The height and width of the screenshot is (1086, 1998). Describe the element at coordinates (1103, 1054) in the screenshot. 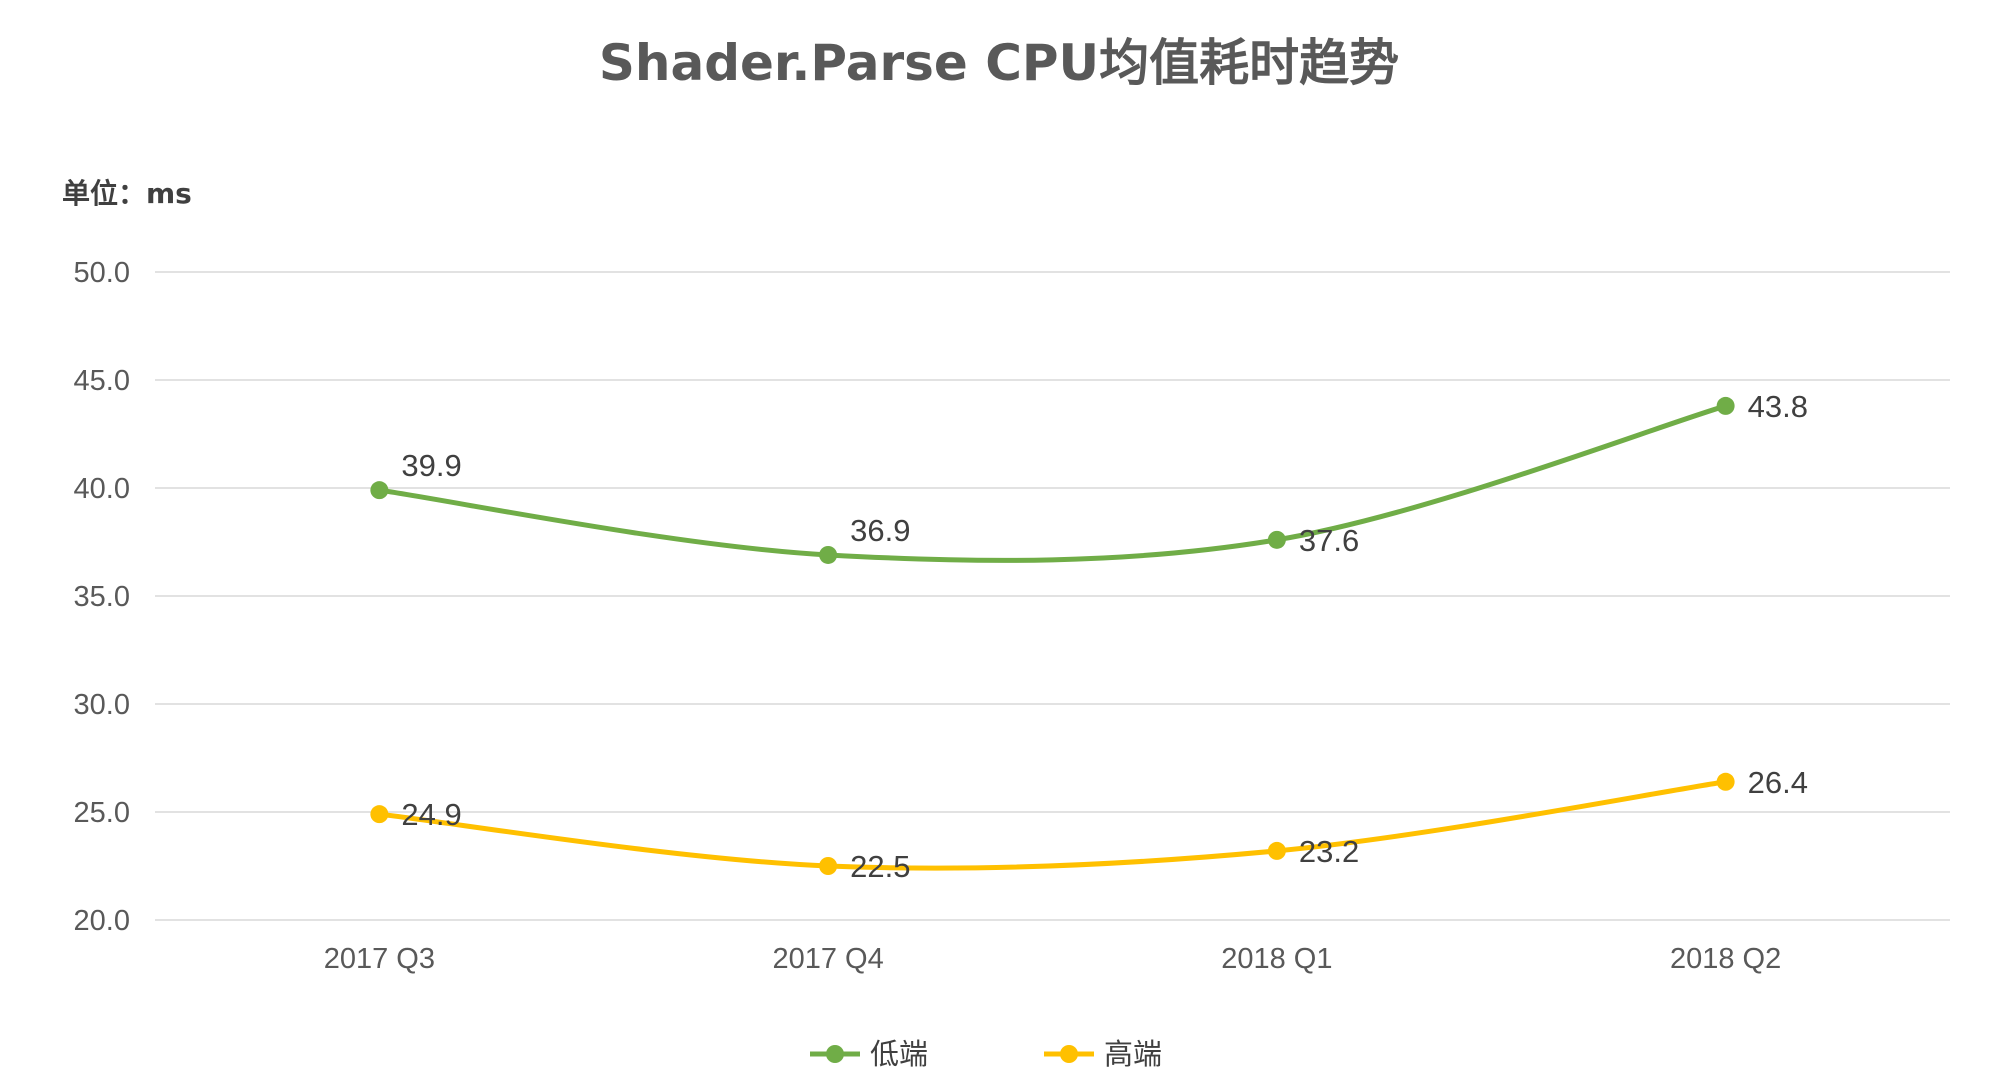

I see `legend-item: 高端` at that location.